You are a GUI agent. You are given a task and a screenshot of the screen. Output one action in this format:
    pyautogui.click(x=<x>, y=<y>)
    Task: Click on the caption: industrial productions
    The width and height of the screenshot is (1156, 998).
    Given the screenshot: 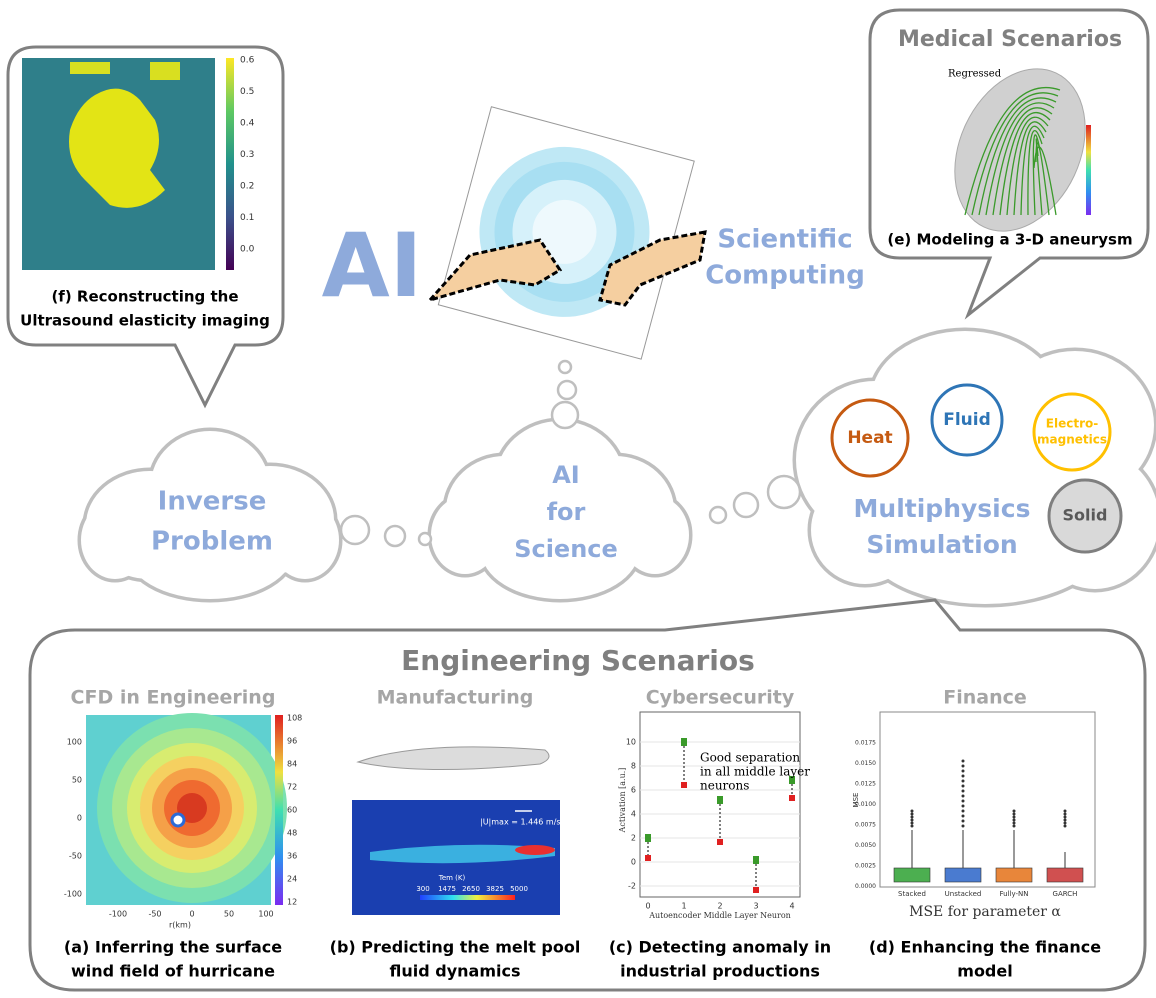 What is the action you would take?
    pyautogui.click(x=720, y=971)
    